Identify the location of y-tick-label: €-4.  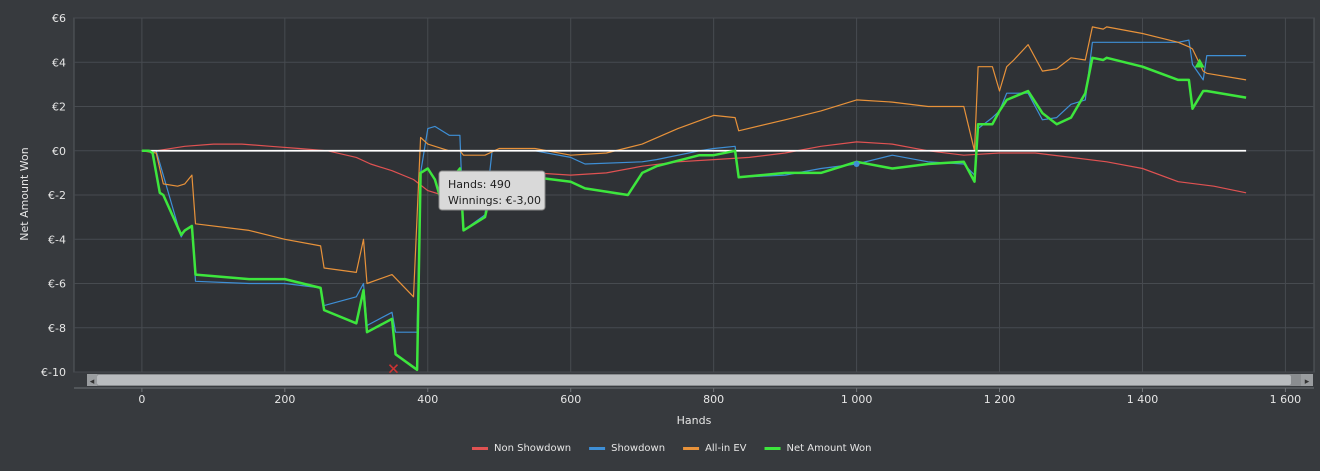
(57, 239).